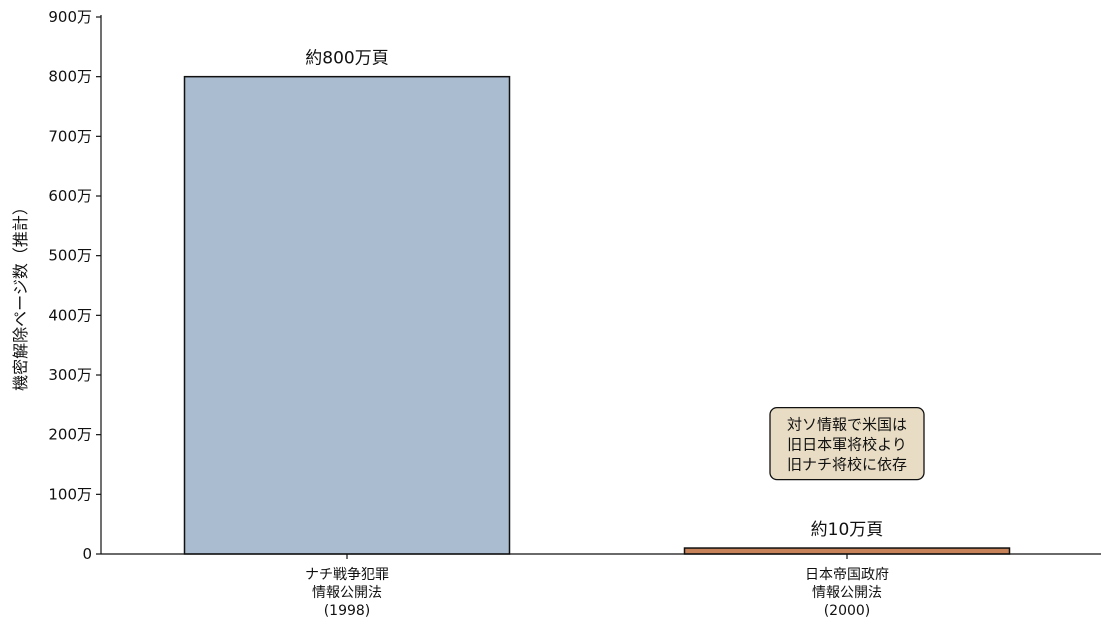 This screenshot has height=624, width=1101. Describe the element at coordinates (847, 465) in the screenshot. I see `annotation-text: 旧ナチ将校に依存` at that location.